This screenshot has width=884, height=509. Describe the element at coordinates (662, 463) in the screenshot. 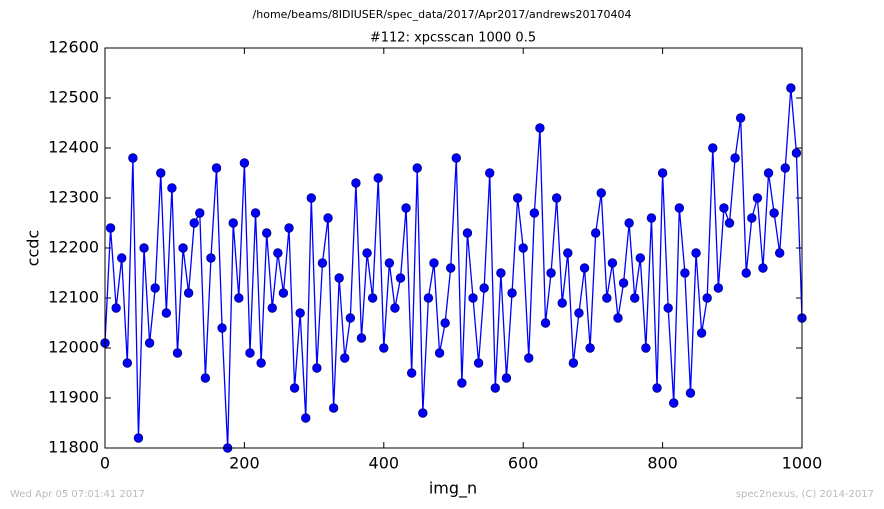

I see `x-tick-label: 800` at that location.